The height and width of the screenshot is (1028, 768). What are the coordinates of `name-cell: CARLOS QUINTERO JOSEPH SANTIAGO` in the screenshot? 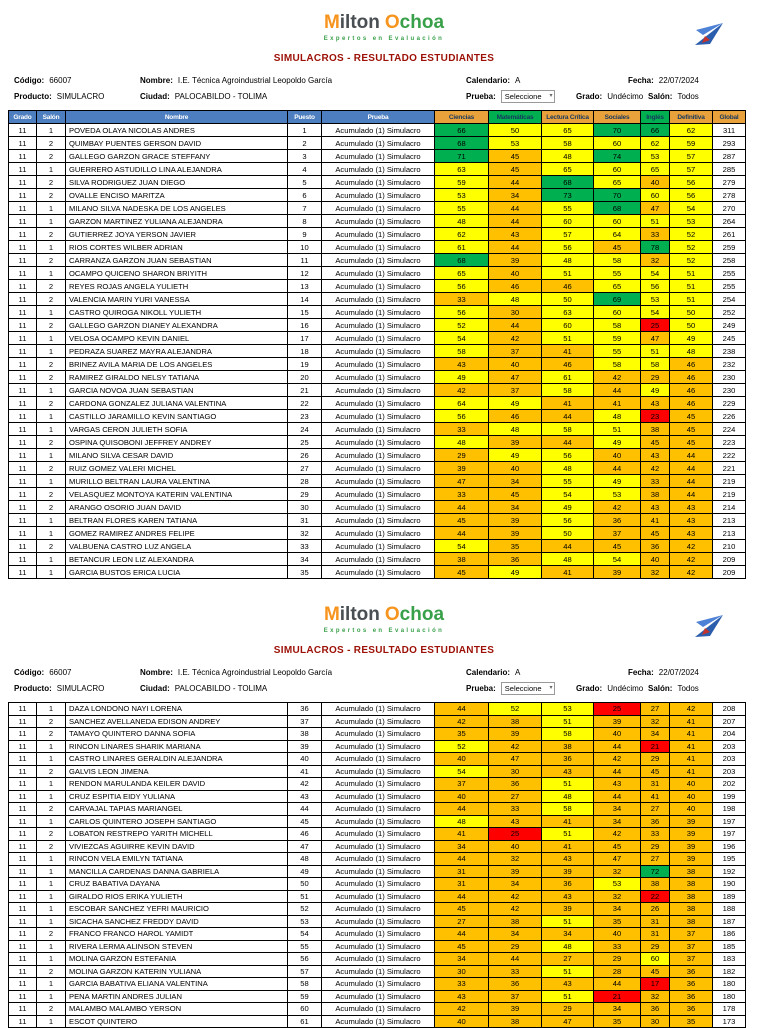 It's located at (176, 821).